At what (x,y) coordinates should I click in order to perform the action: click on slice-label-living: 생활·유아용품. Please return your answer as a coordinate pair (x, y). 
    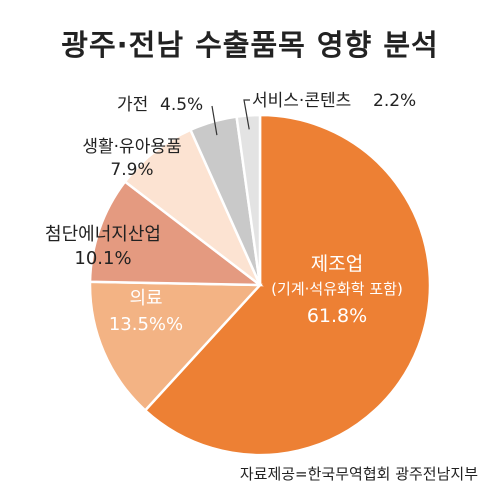
    Looking at the image, I should click on (131, 147).